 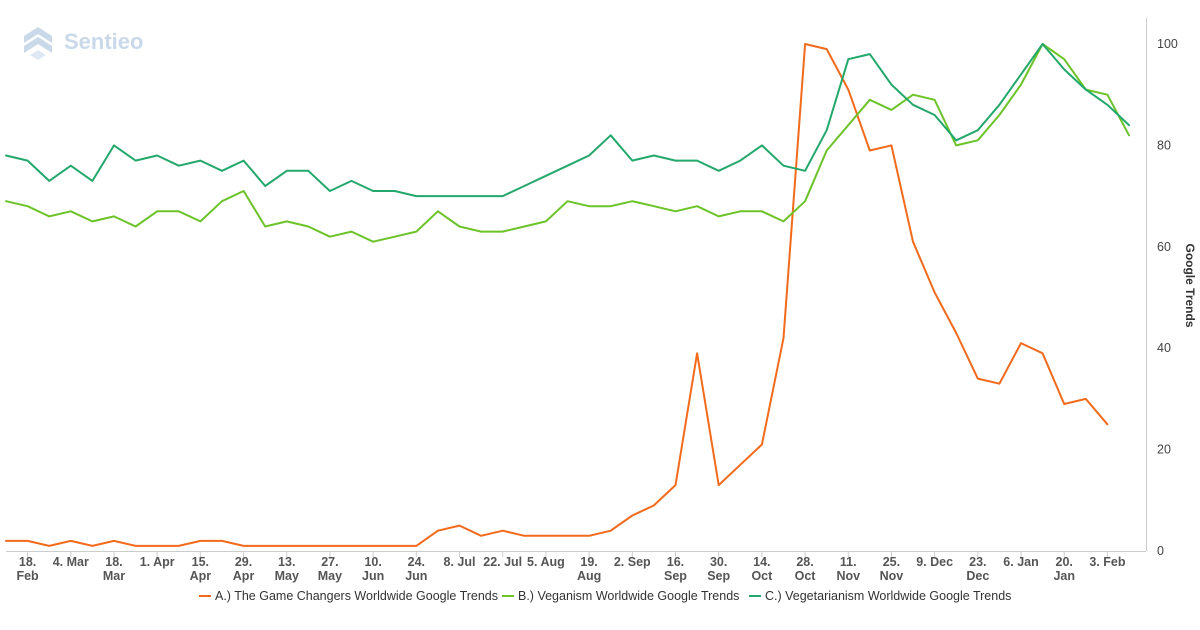 What do you see at coordinates (157, 562) in the screenshot?
I see `x-tick-label: 1. Apr` at bounding box center [157, 562].